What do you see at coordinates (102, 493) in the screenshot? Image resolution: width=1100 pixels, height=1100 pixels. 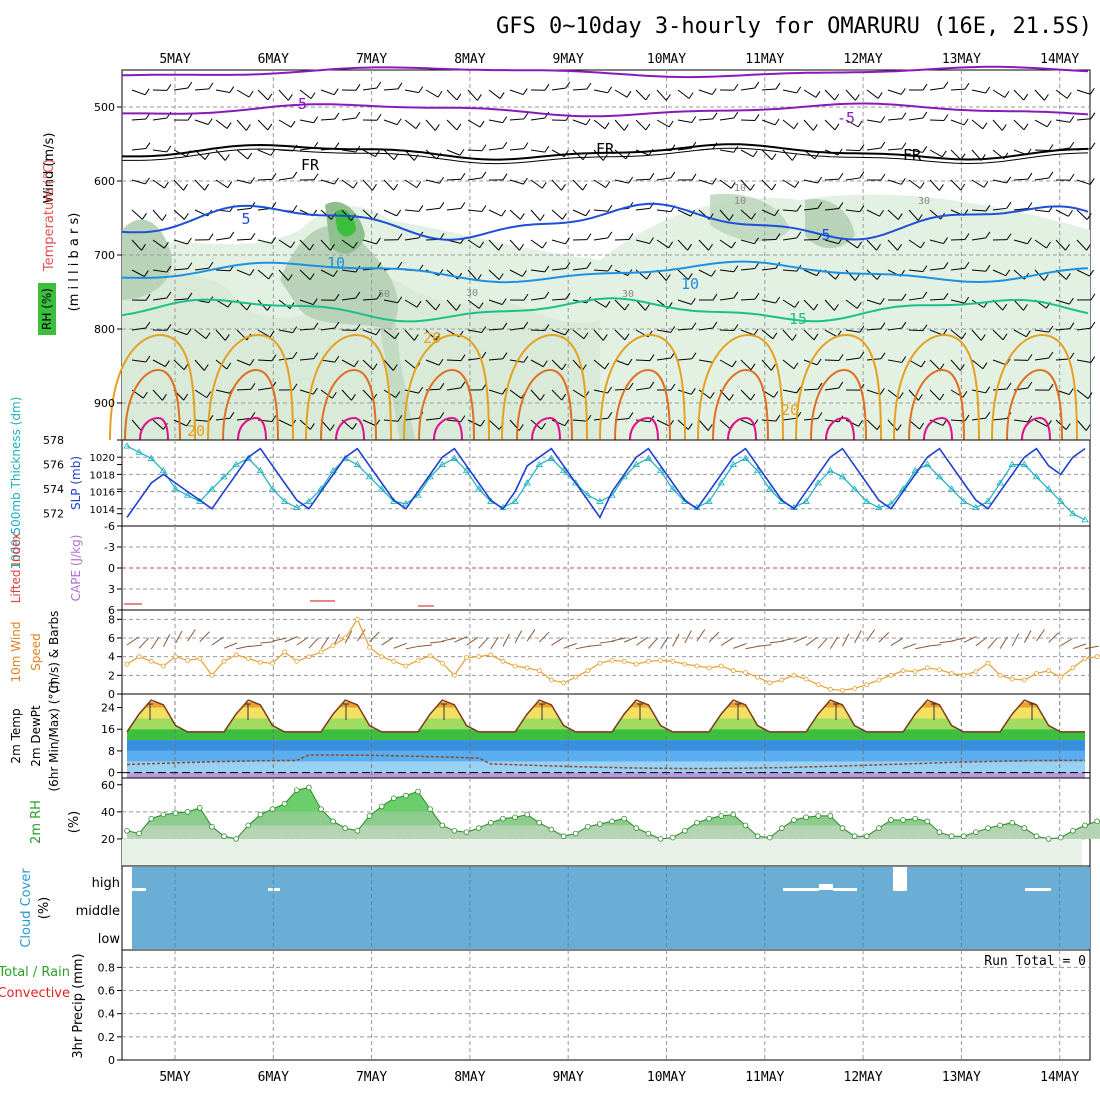 I see `y-tick-label: 1016` at bounding box center [102, 493].